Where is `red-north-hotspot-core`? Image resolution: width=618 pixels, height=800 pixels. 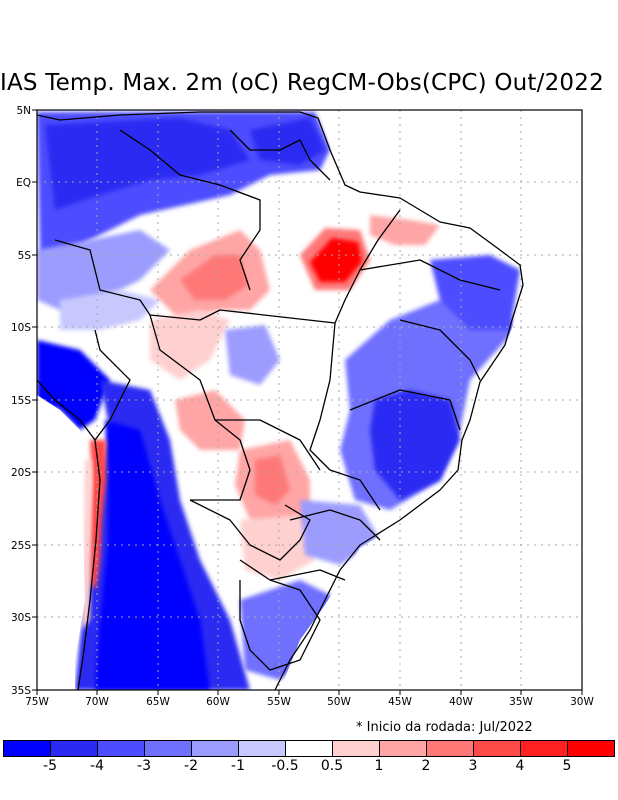
red-north-hotspot-core is located at coordinates (336, 260).